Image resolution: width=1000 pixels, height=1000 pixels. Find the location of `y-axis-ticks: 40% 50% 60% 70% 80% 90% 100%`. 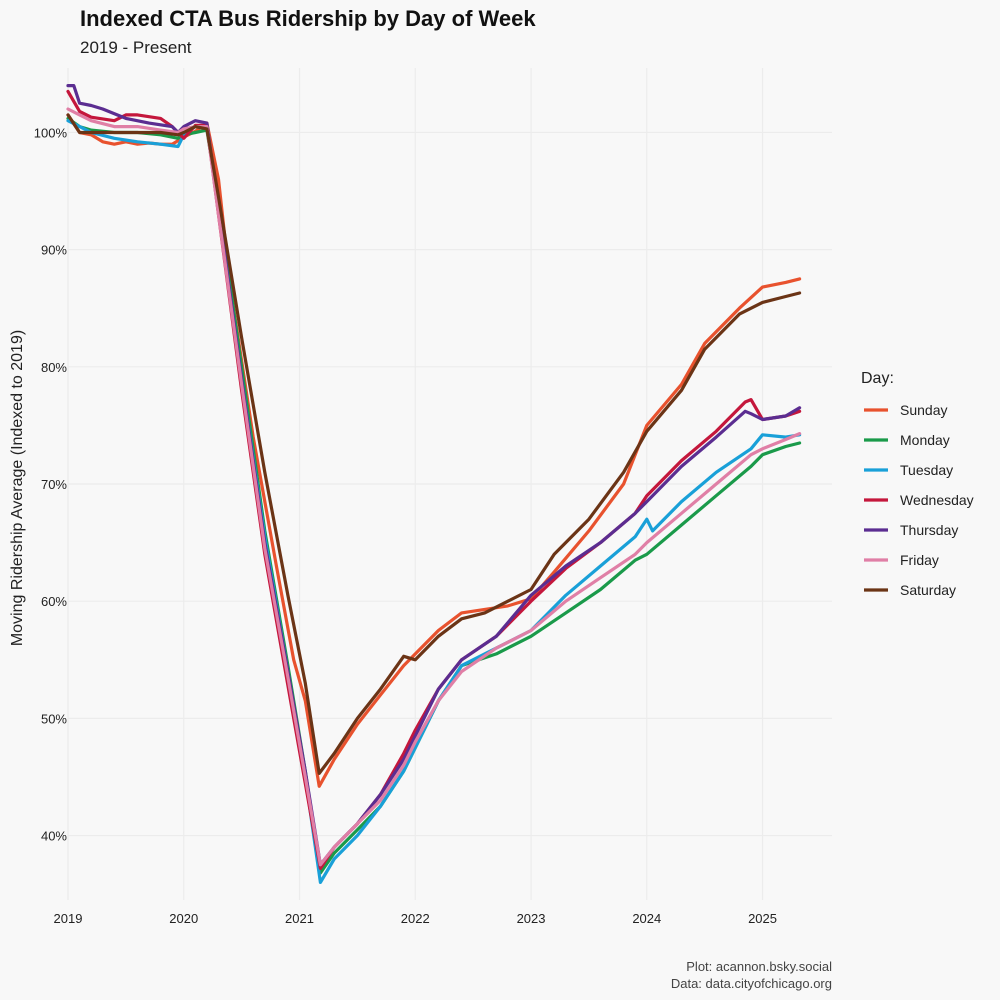

y-axis-ticks: 40% 50% 60% 70% 80% 90% 100% is located at coordinates (51, 484).